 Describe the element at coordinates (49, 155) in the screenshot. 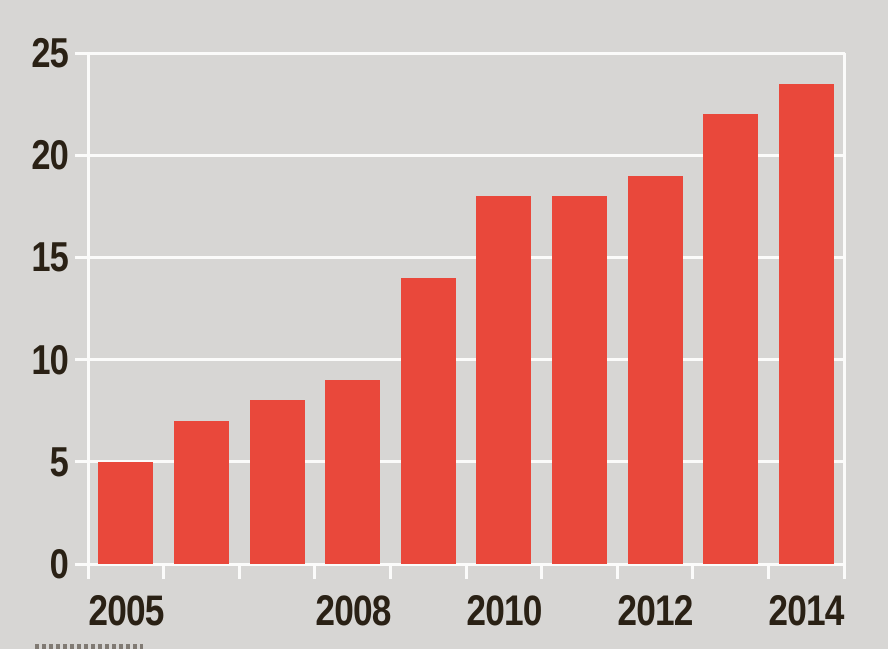

I see `y-tick-label-20: 20` at that location.